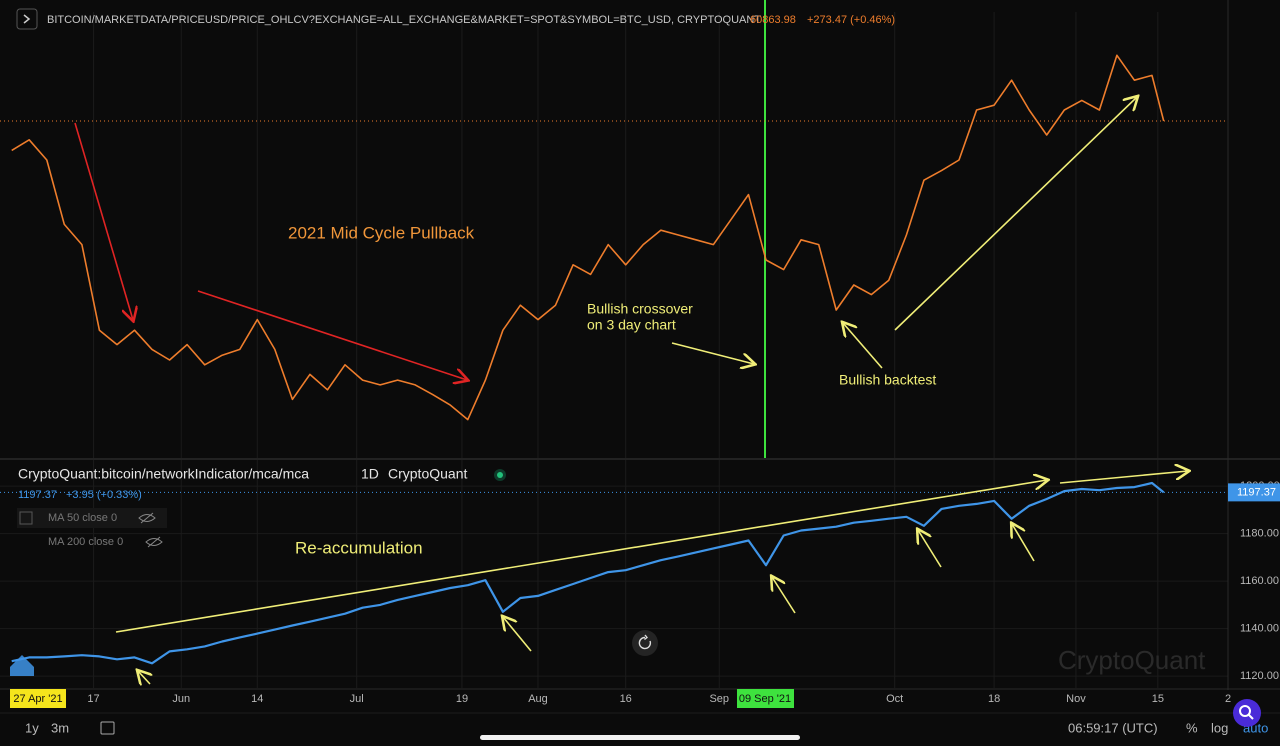 The width and height of the screenshot is (1280, 746). Describe the element at coordinates (640, 737) in the screenshot. I see `home-indicator` at that location.